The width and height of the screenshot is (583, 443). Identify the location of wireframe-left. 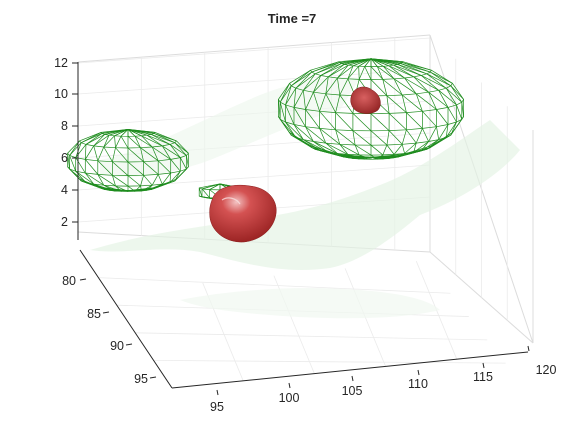
(128, 132).